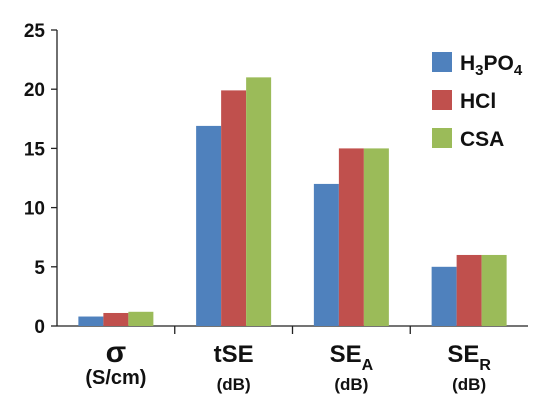 The width and height of the screenshot is (550, 412). I want to click on y-tick-label: 15, so click(35, 149).